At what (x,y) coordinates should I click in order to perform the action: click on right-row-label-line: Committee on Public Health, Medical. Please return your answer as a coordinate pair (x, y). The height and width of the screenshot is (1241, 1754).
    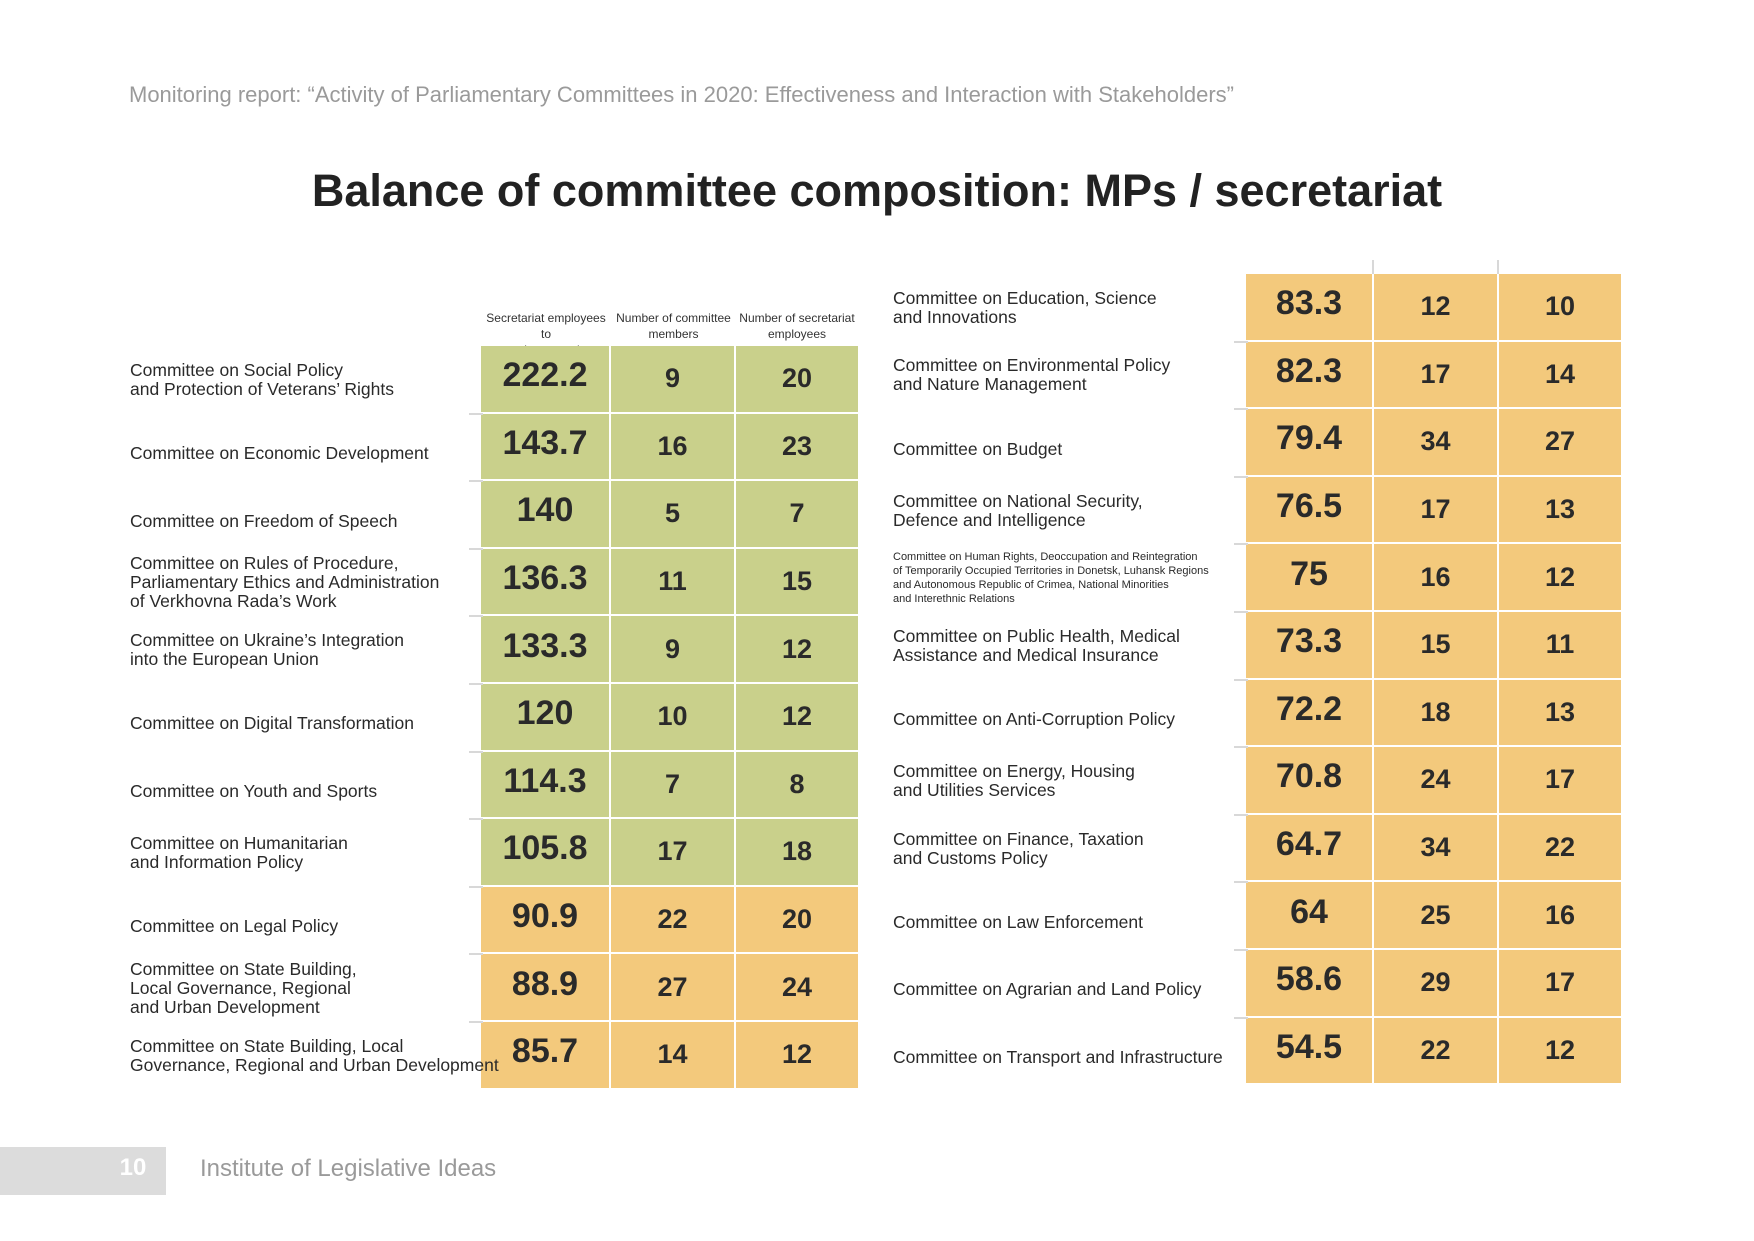
    Looking at the image, I should click on (1036, 635).